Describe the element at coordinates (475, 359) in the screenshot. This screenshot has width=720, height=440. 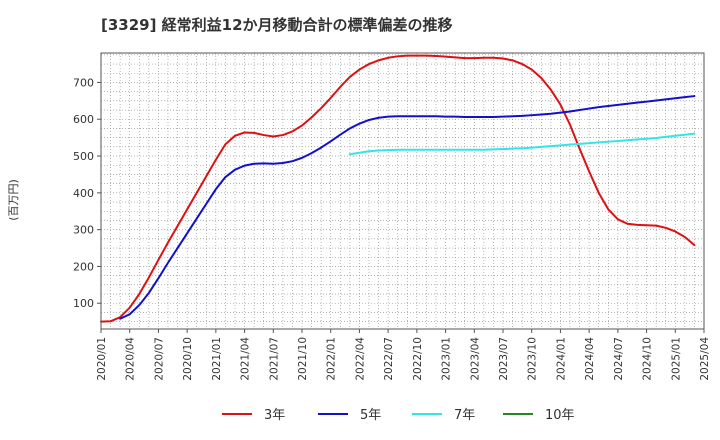
I see `x-tick-label: 2023/04` at that location.